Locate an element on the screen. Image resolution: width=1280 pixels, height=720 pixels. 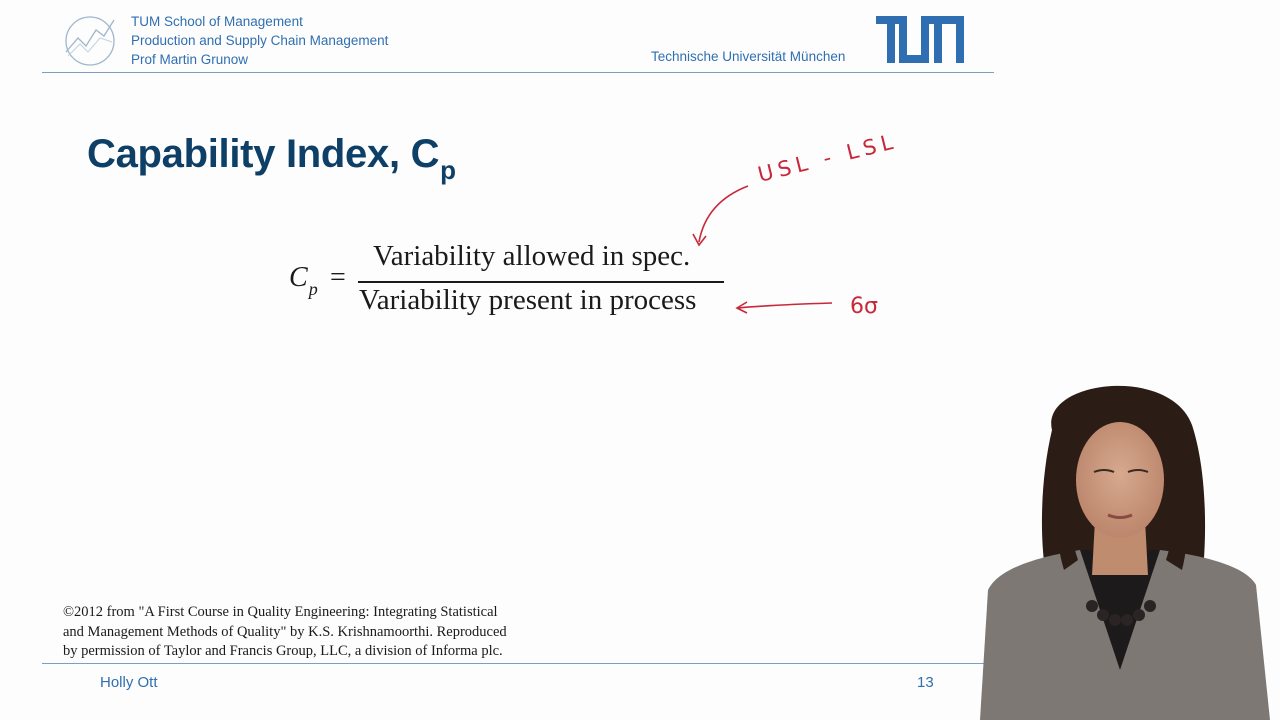
formula-lhs-subscript: p is located at coordinates (313, 289).